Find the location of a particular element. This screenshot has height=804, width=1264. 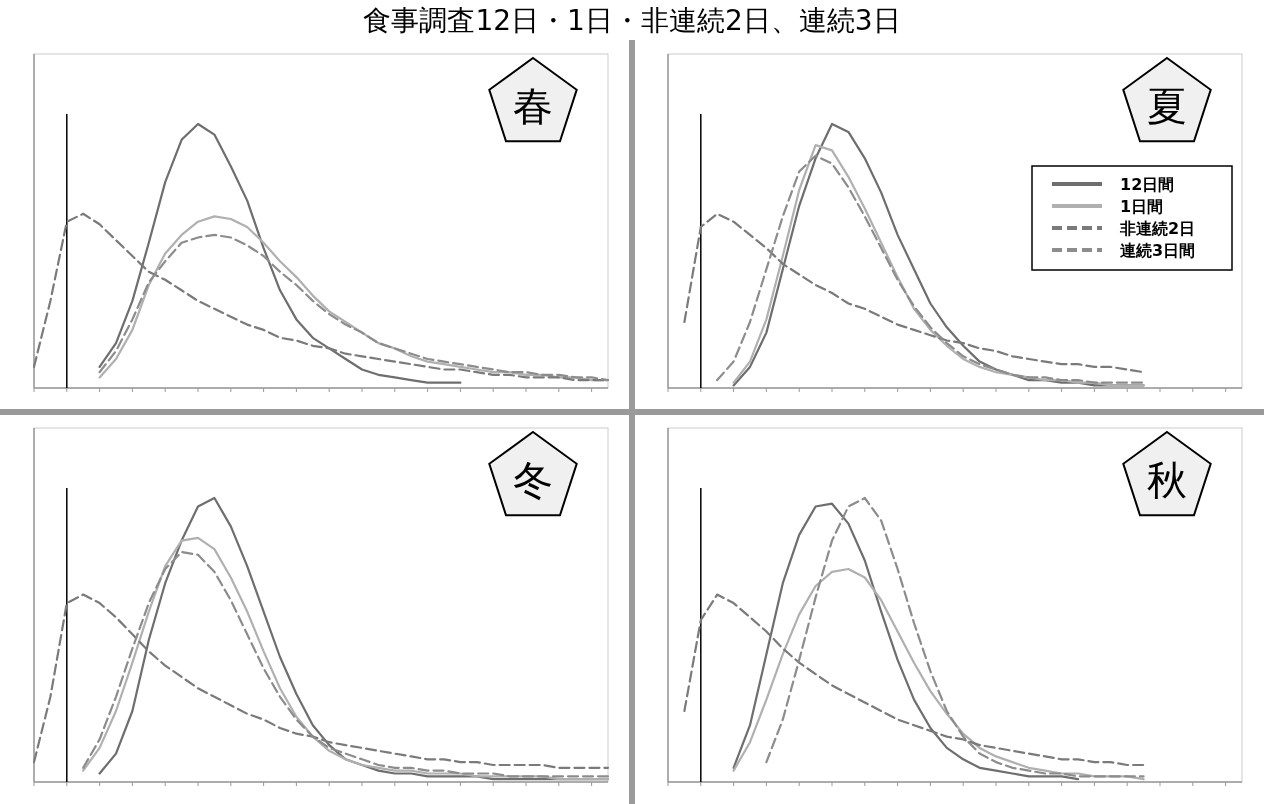

chart-title: 春 is located at coordinates (533, 106).